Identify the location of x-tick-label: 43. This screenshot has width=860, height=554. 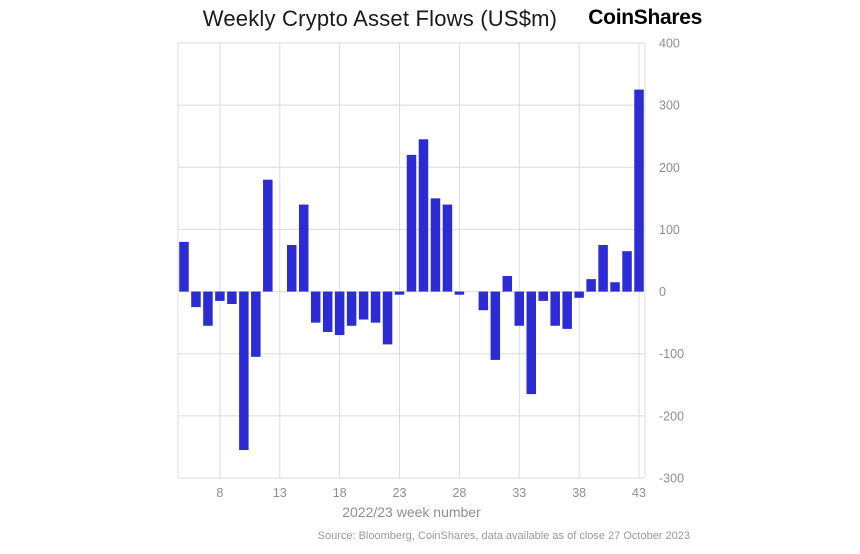
(639, 493).